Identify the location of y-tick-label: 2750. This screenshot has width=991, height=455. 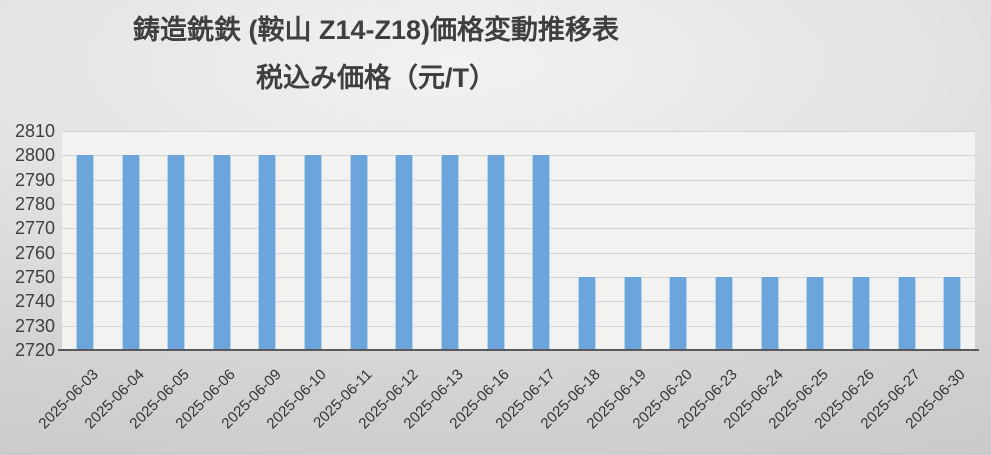
(34, 277).